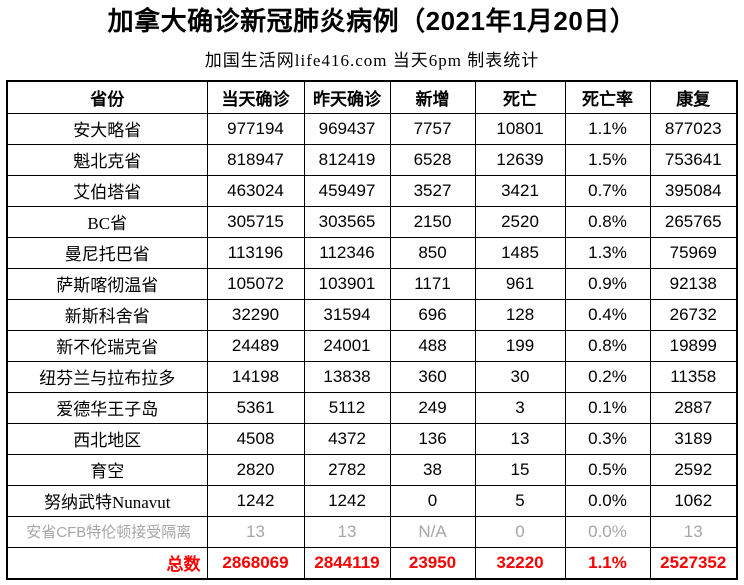  What do you see at coordinates (432, 252) in the screenshot?
I see `cell-value: 850` at bounding box center [432, 252].